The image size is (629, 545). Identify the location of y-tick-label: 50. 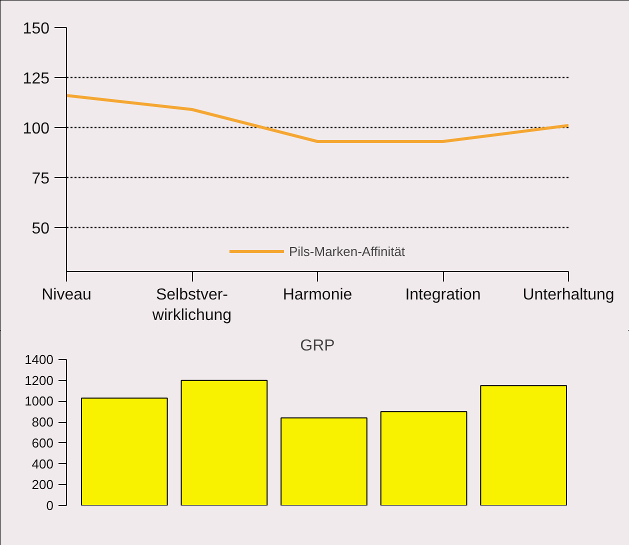
(41, 229).